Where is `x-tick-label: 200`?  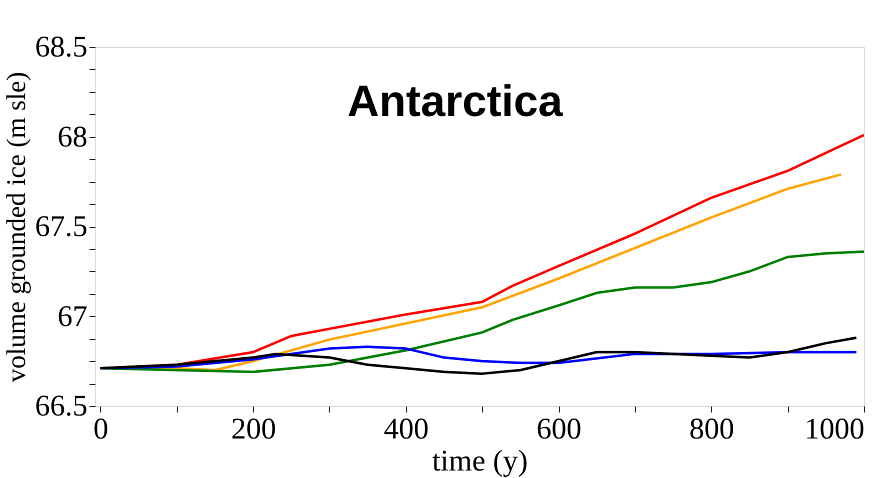
x-tick-label: 200 is located at coordinates (253, 429).